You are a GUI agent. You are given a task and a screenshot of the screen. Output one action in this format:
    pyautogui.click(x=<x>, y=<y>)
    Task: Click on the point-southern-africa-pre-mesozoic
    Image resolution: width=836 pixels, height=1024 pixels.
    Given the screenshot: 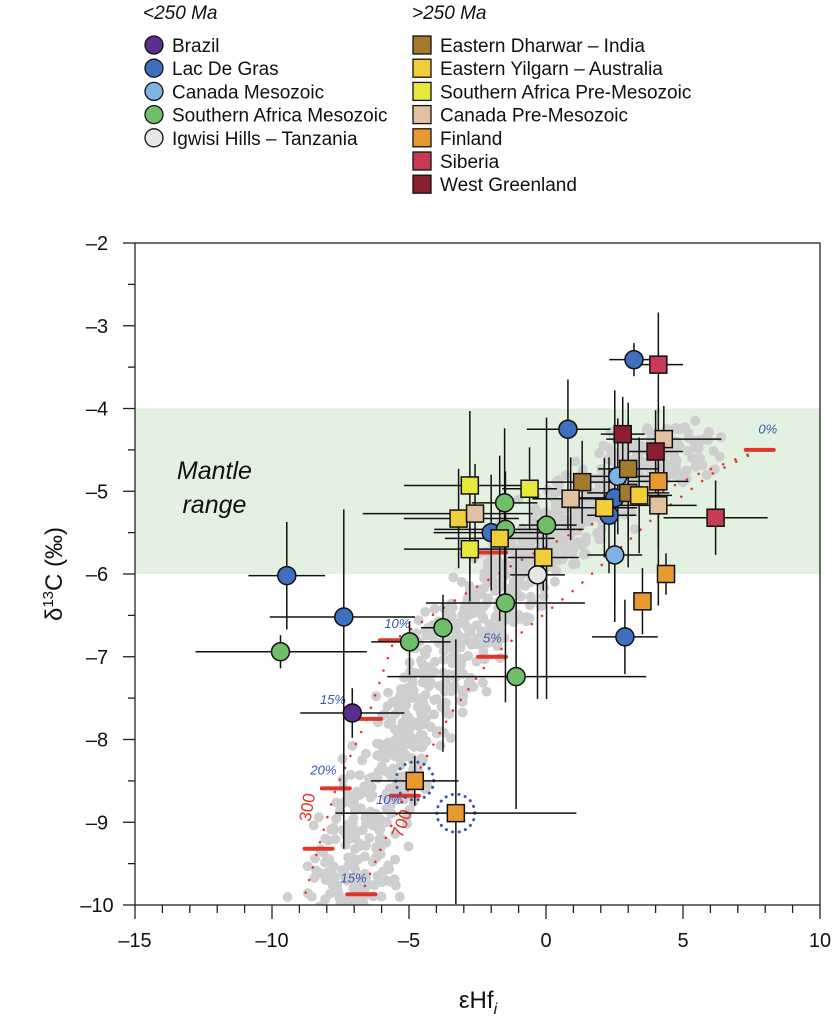 What is the action you would take?
    pyautogui.click(x=470, y=549)
    